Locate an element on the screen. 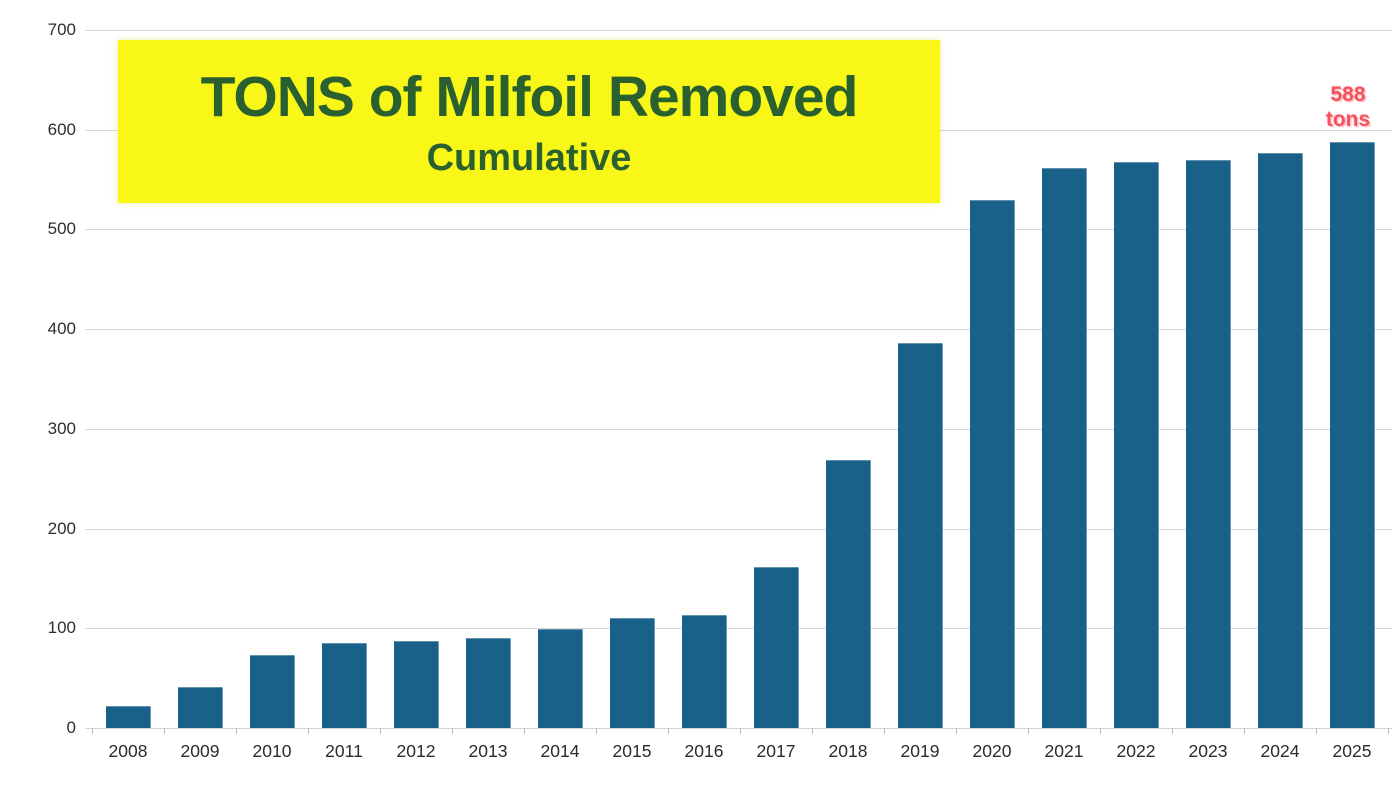 This screenshot has height=793, width=1400. bar-2019 is located at coordinates (920, 535).